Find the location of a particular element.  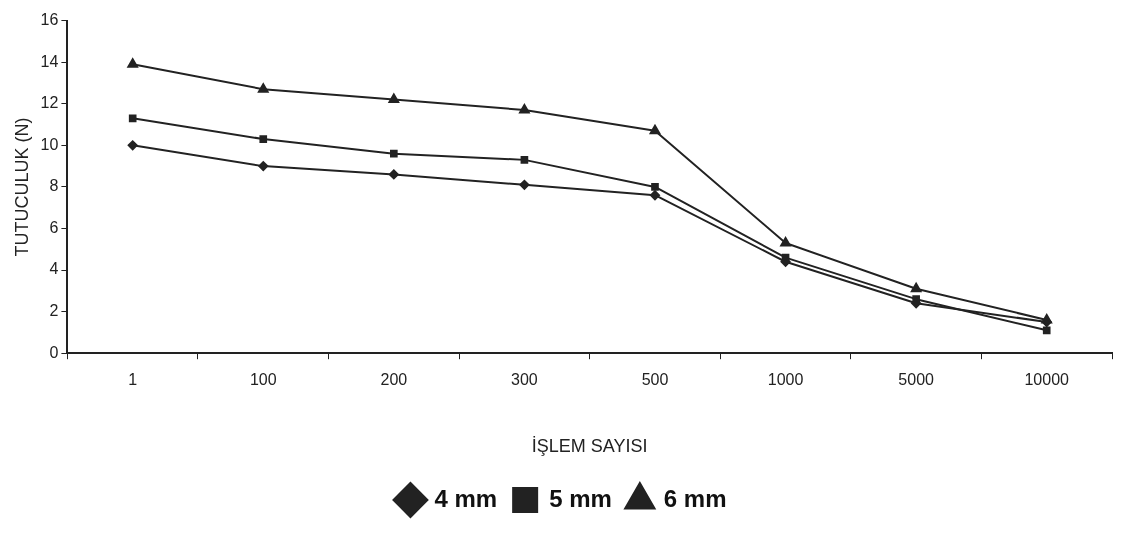

y-tick-label: 10 is located at coordinates (49, 144).